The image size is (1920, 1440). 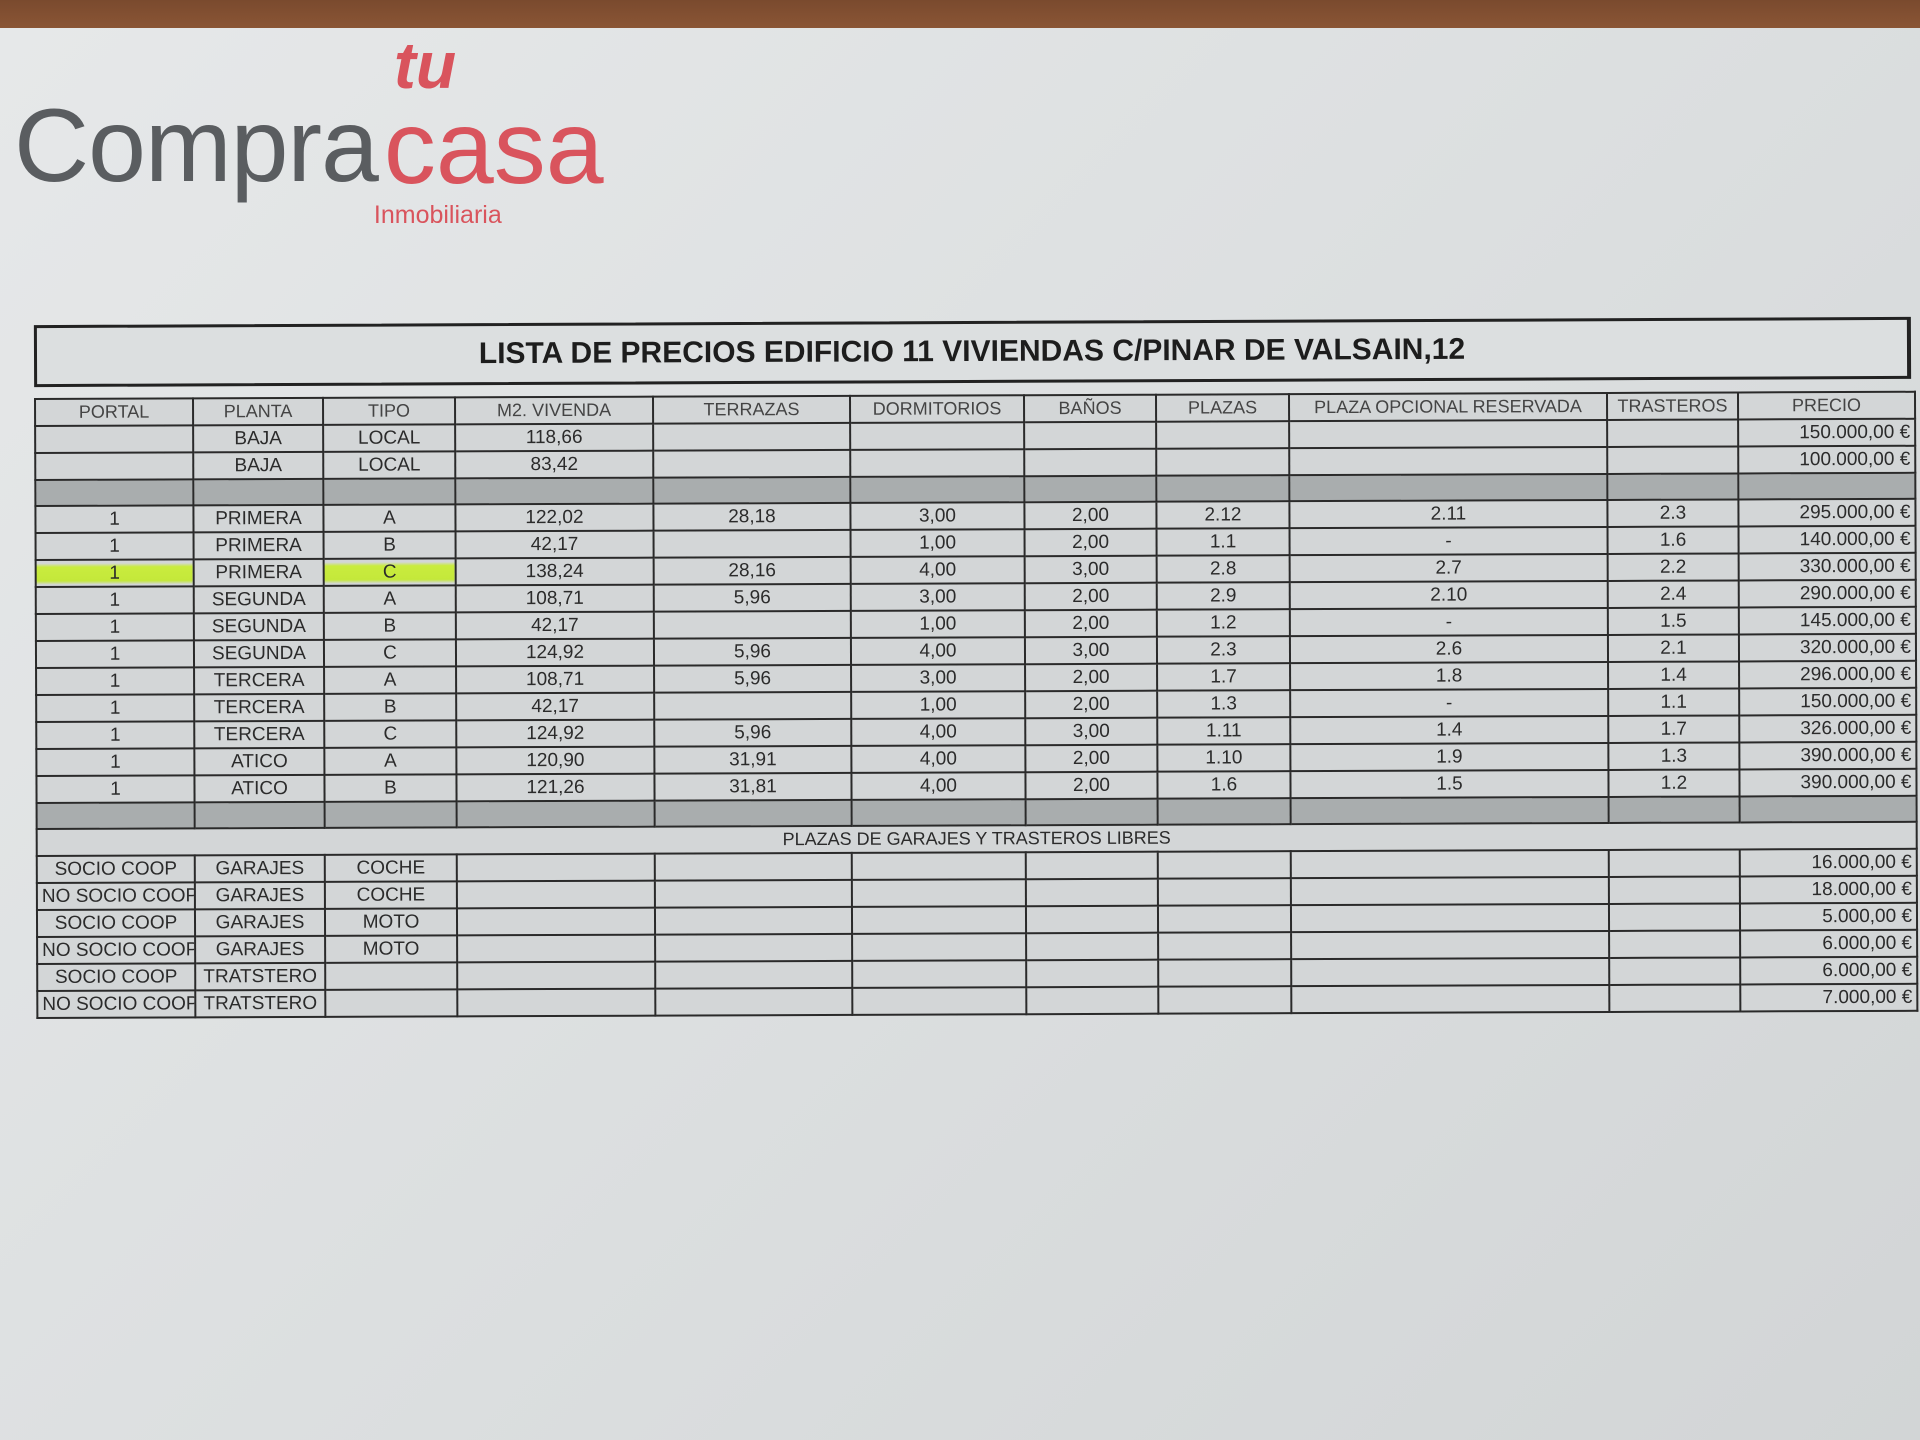 I want to click on cell: 138,24, so click(x=554, y=571).